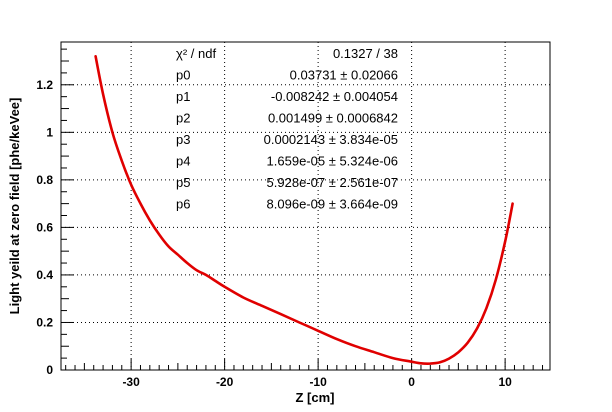 The height and width of the screenshot is (412, 612). I want to click on stat-value: -0.008242 ± 0.004054, so click(334, 96).